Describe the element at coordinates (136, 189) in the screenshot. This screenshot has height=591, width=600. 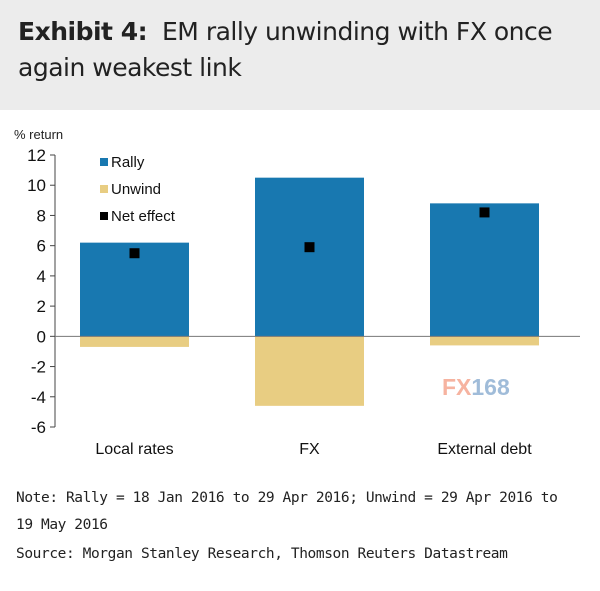
I see `legend-label: Unwind` at that location.